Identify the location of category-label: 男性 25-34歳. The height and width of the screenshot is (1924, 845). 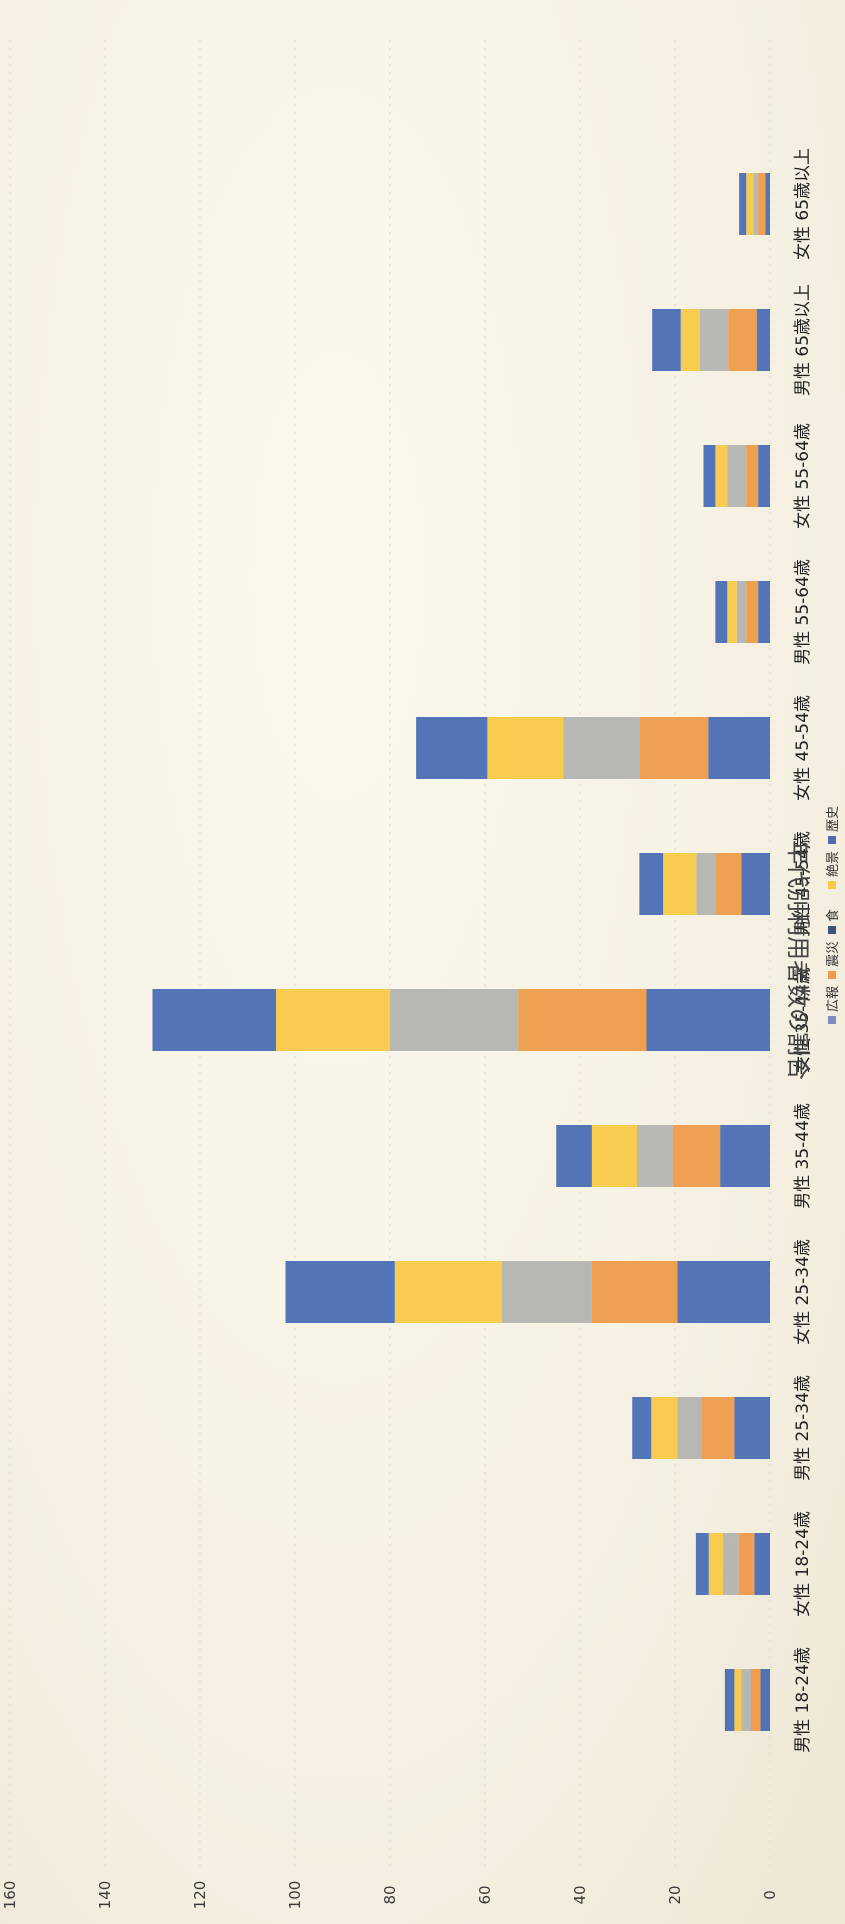
(803, 1428).